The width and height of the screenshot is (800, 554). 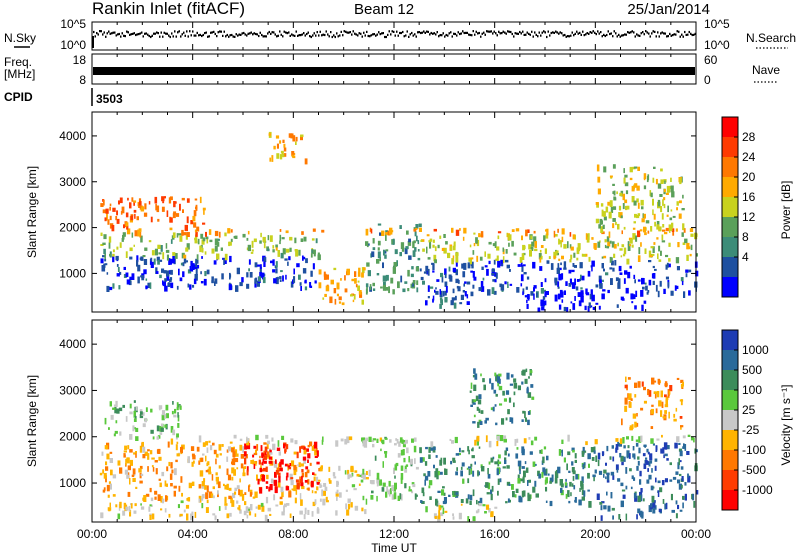 I want to click on power-colorbar-tick-label: 16, so click(x=749, y=197).